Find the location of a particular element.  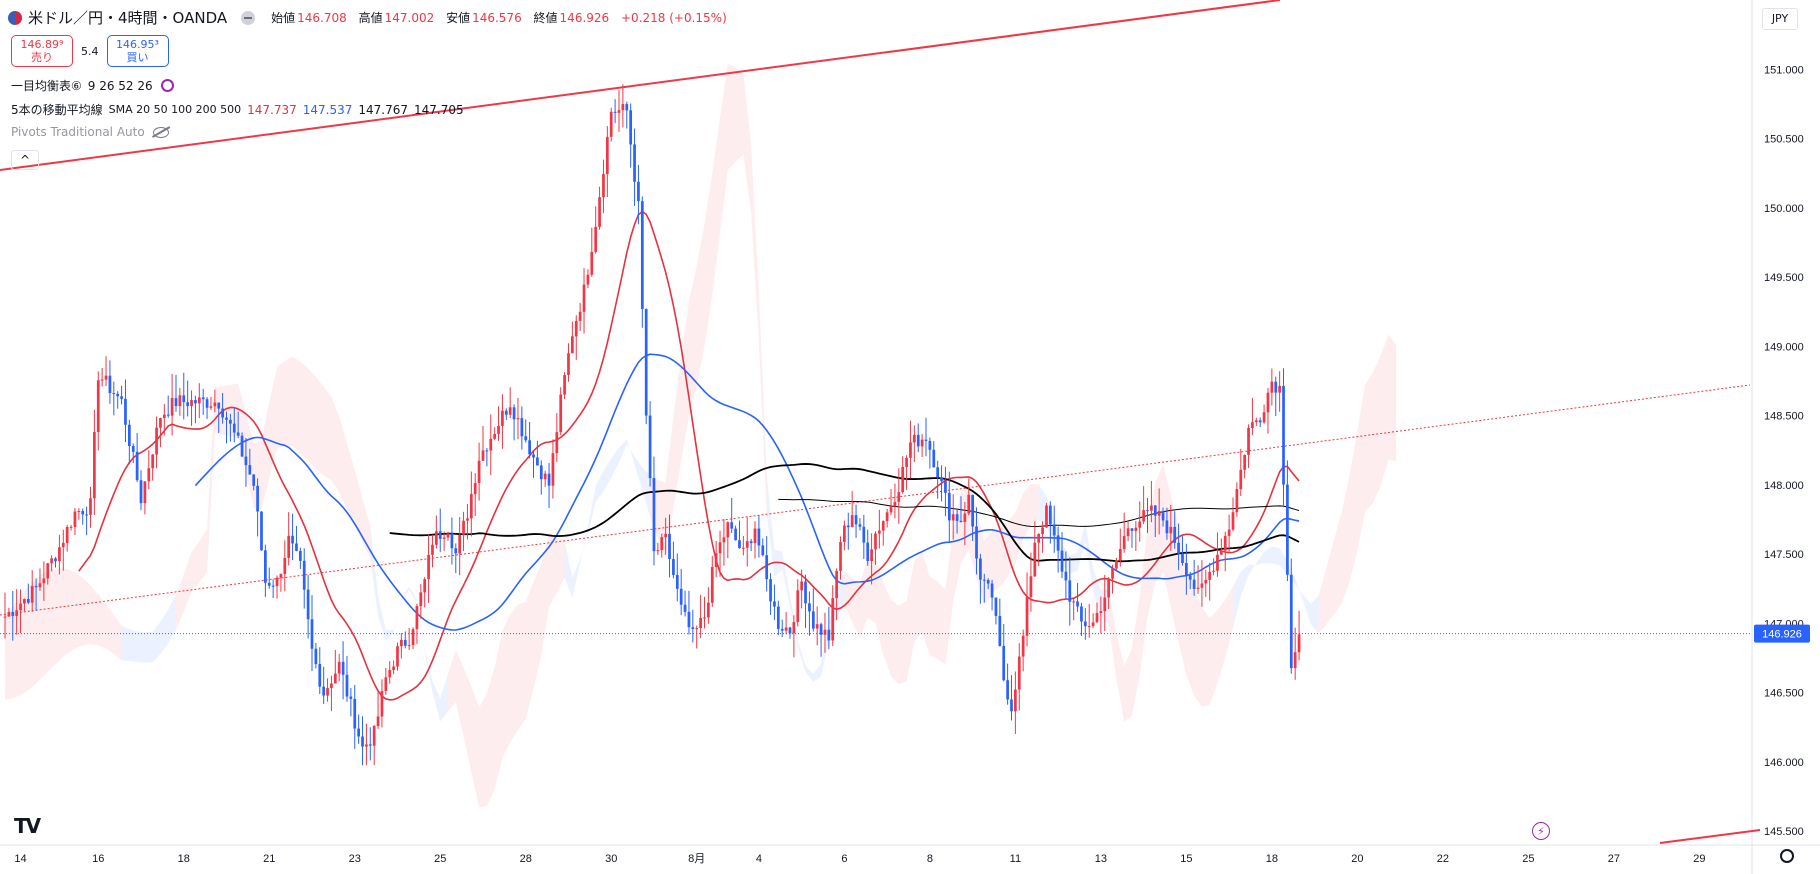

collapse-legend-icon is located at coordinates (248, 17).